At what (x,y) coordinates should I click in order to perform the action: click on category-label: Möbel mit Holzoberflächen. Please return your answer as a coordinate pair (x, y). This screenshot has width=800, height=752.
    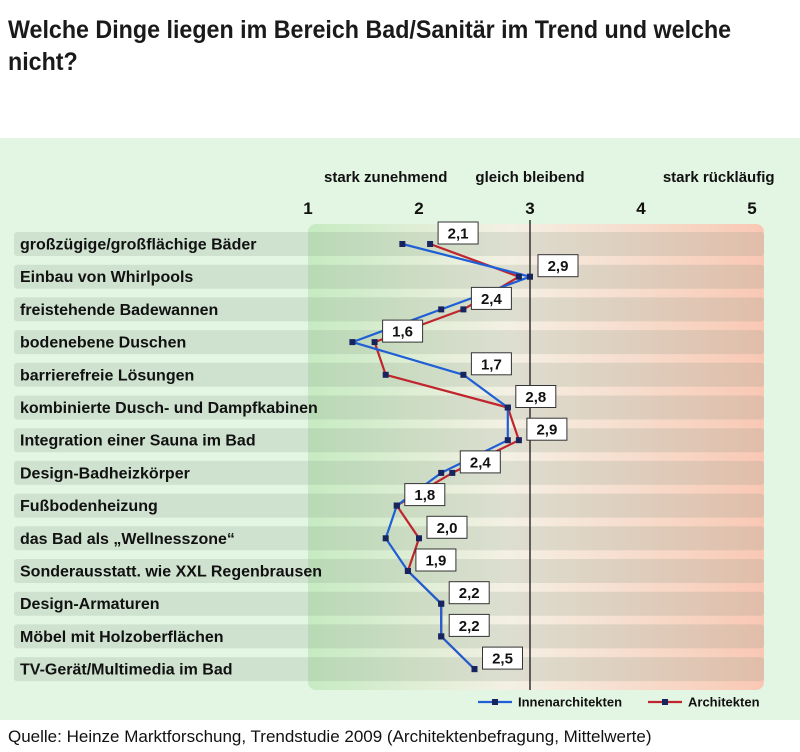
    Looking at the image, I should click on (122, 637).